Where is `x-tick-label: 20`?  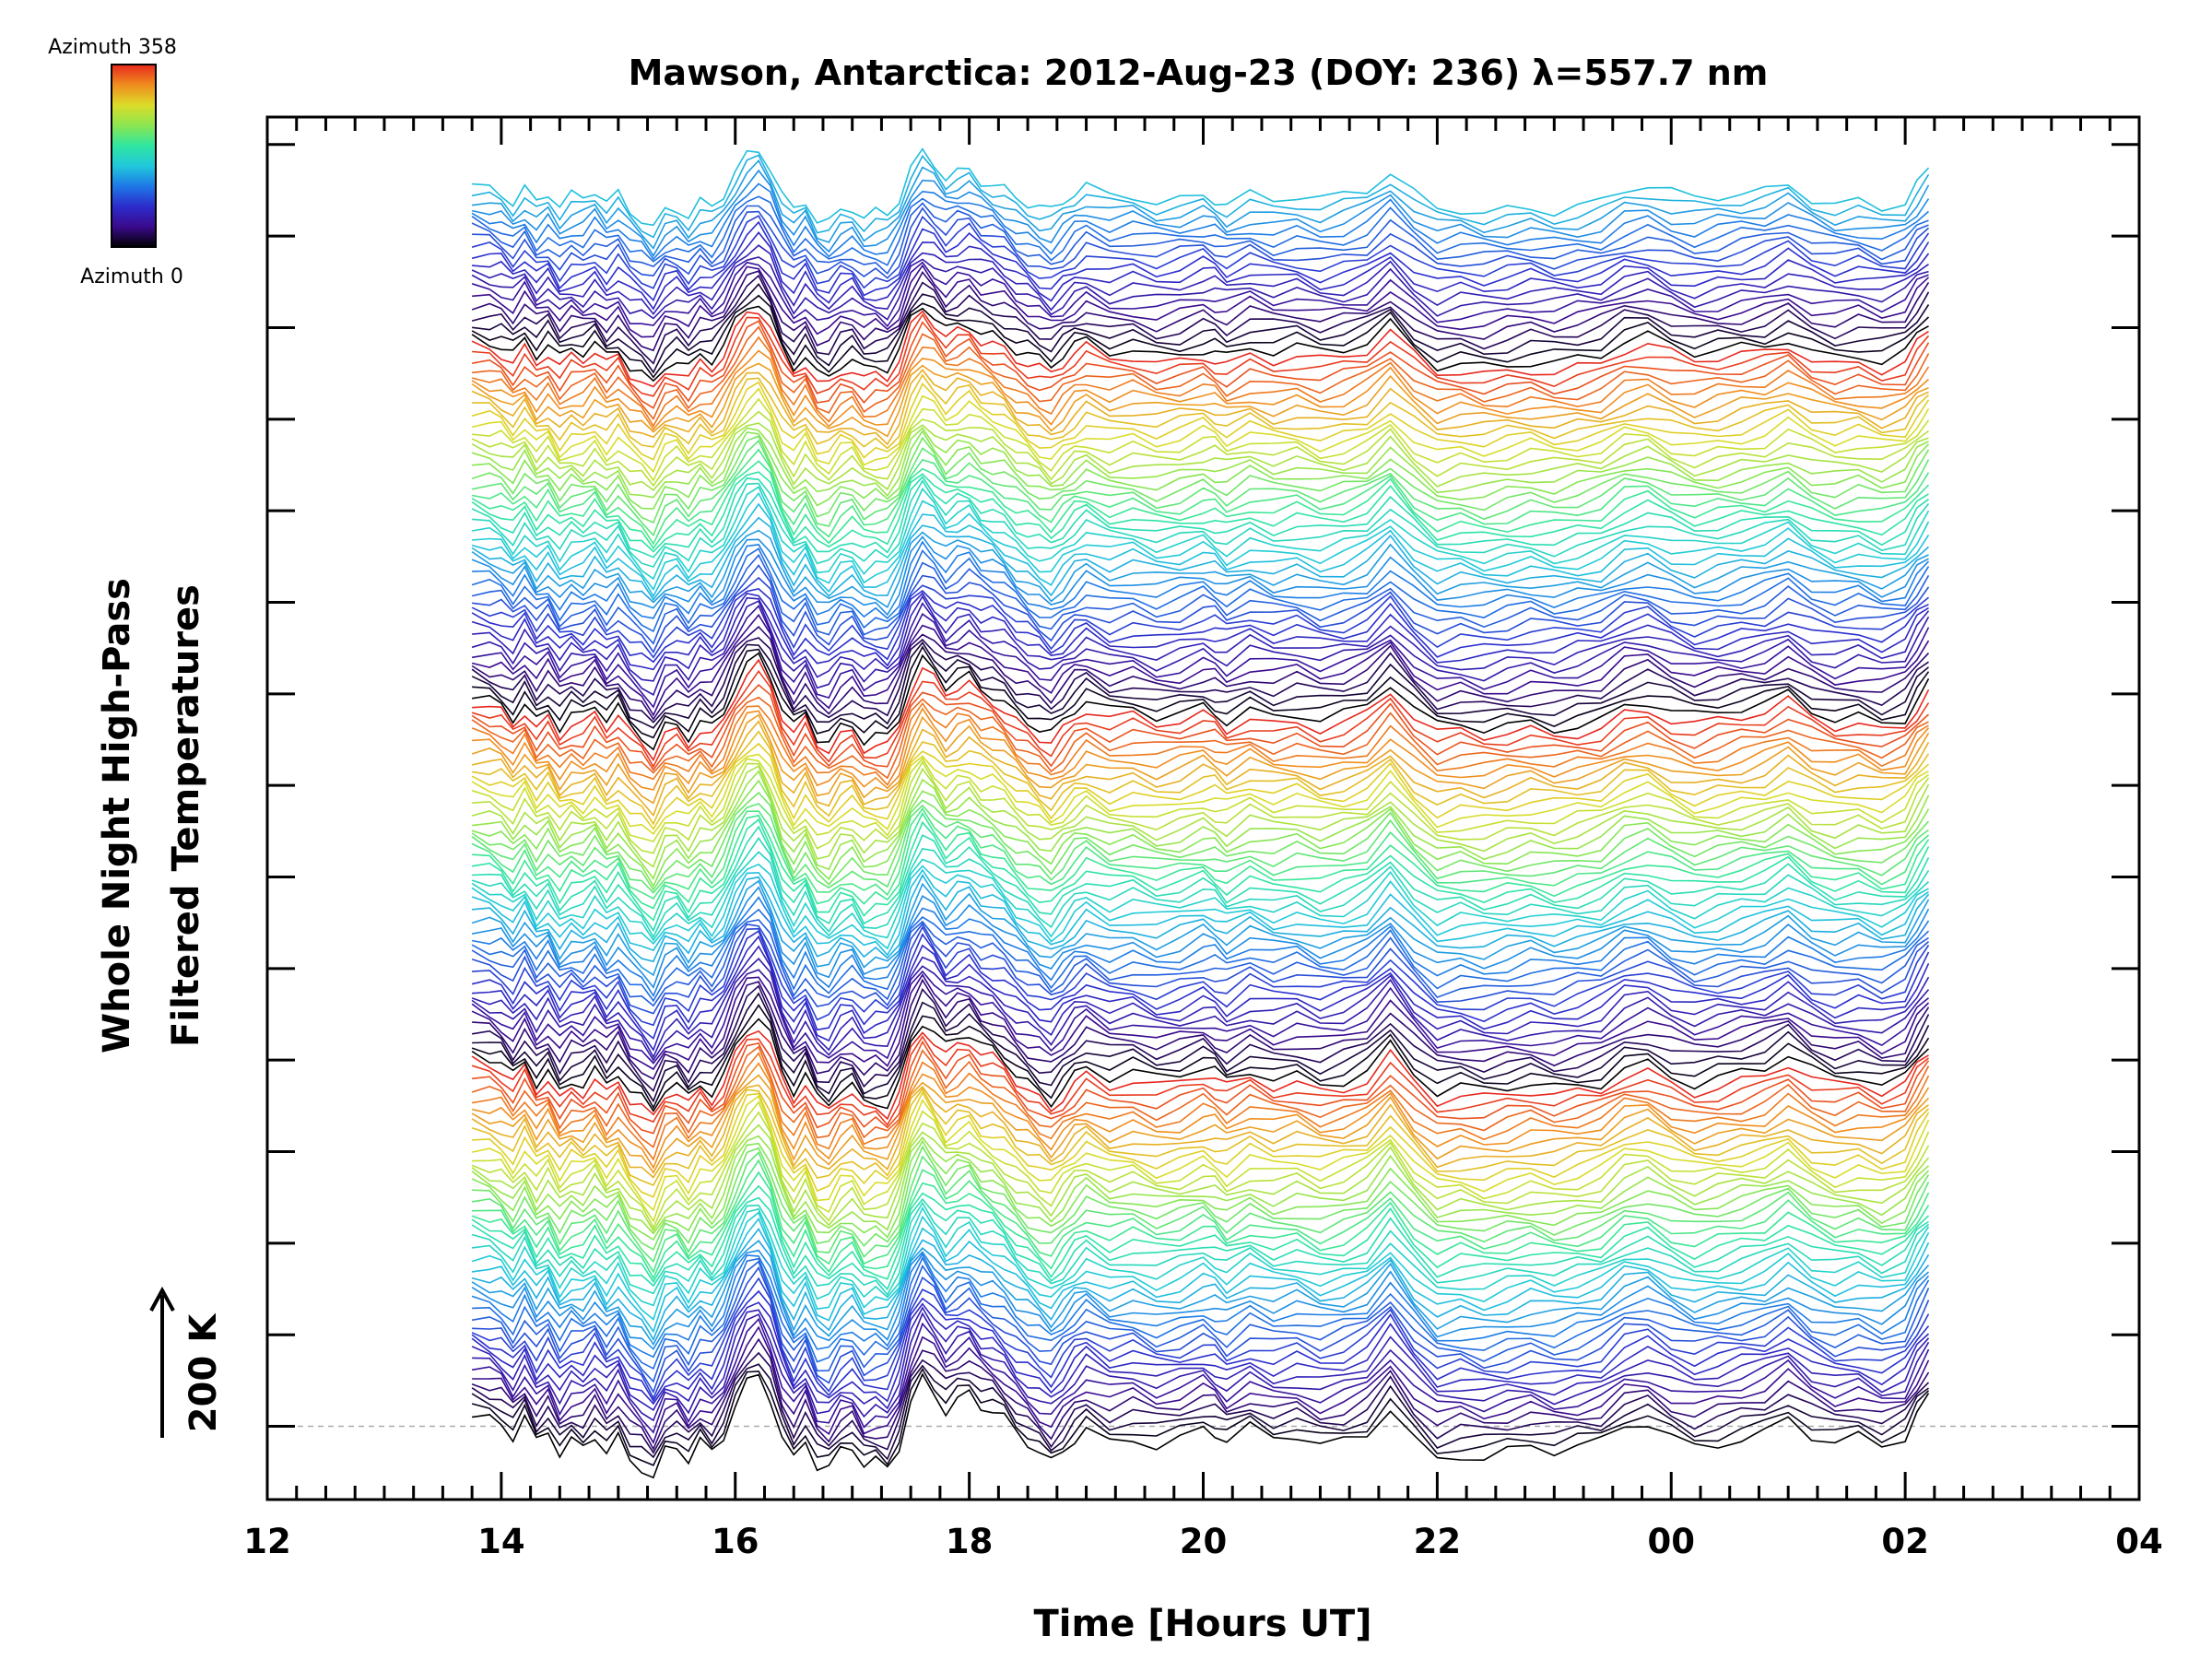
x-tick-label: 20 is located at coordinates (1204, 1541).